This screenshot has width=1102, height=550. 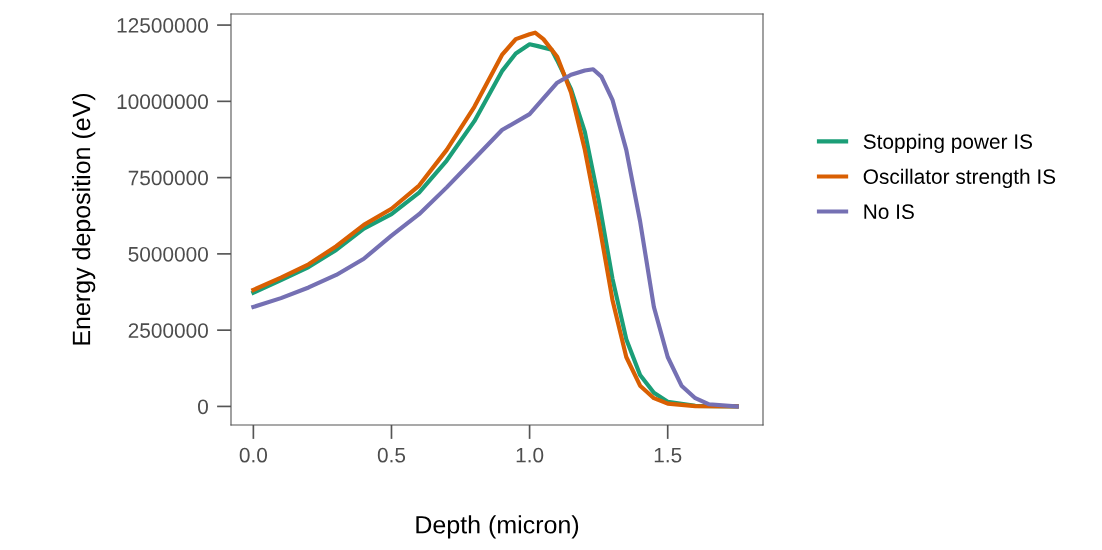 I want to click on x-tick-label: 1.5, so click(x=668, y=455).